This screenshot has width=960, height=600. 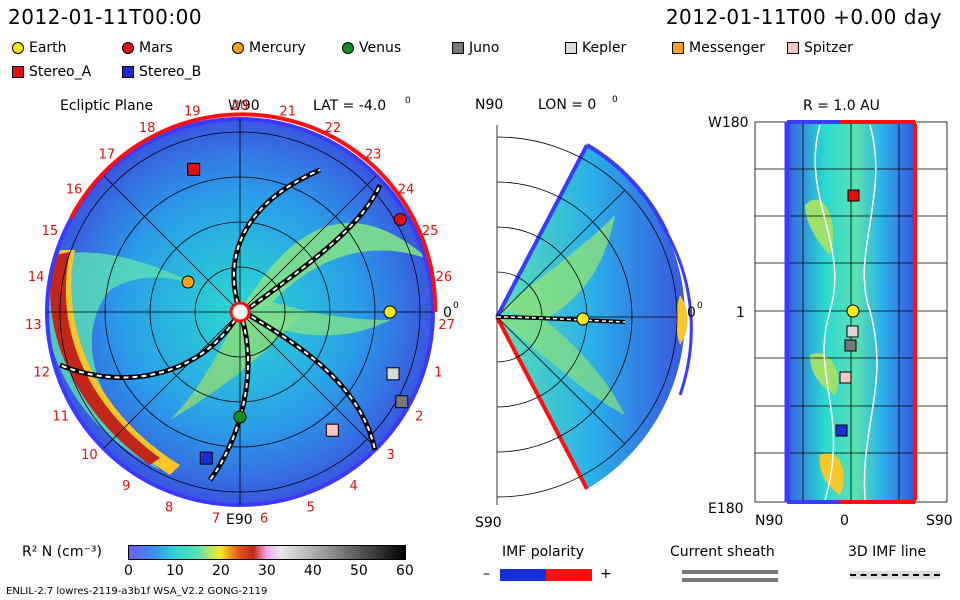 I want to click on ecliptic-stereo_a-marker, so click(x=194, y=169).